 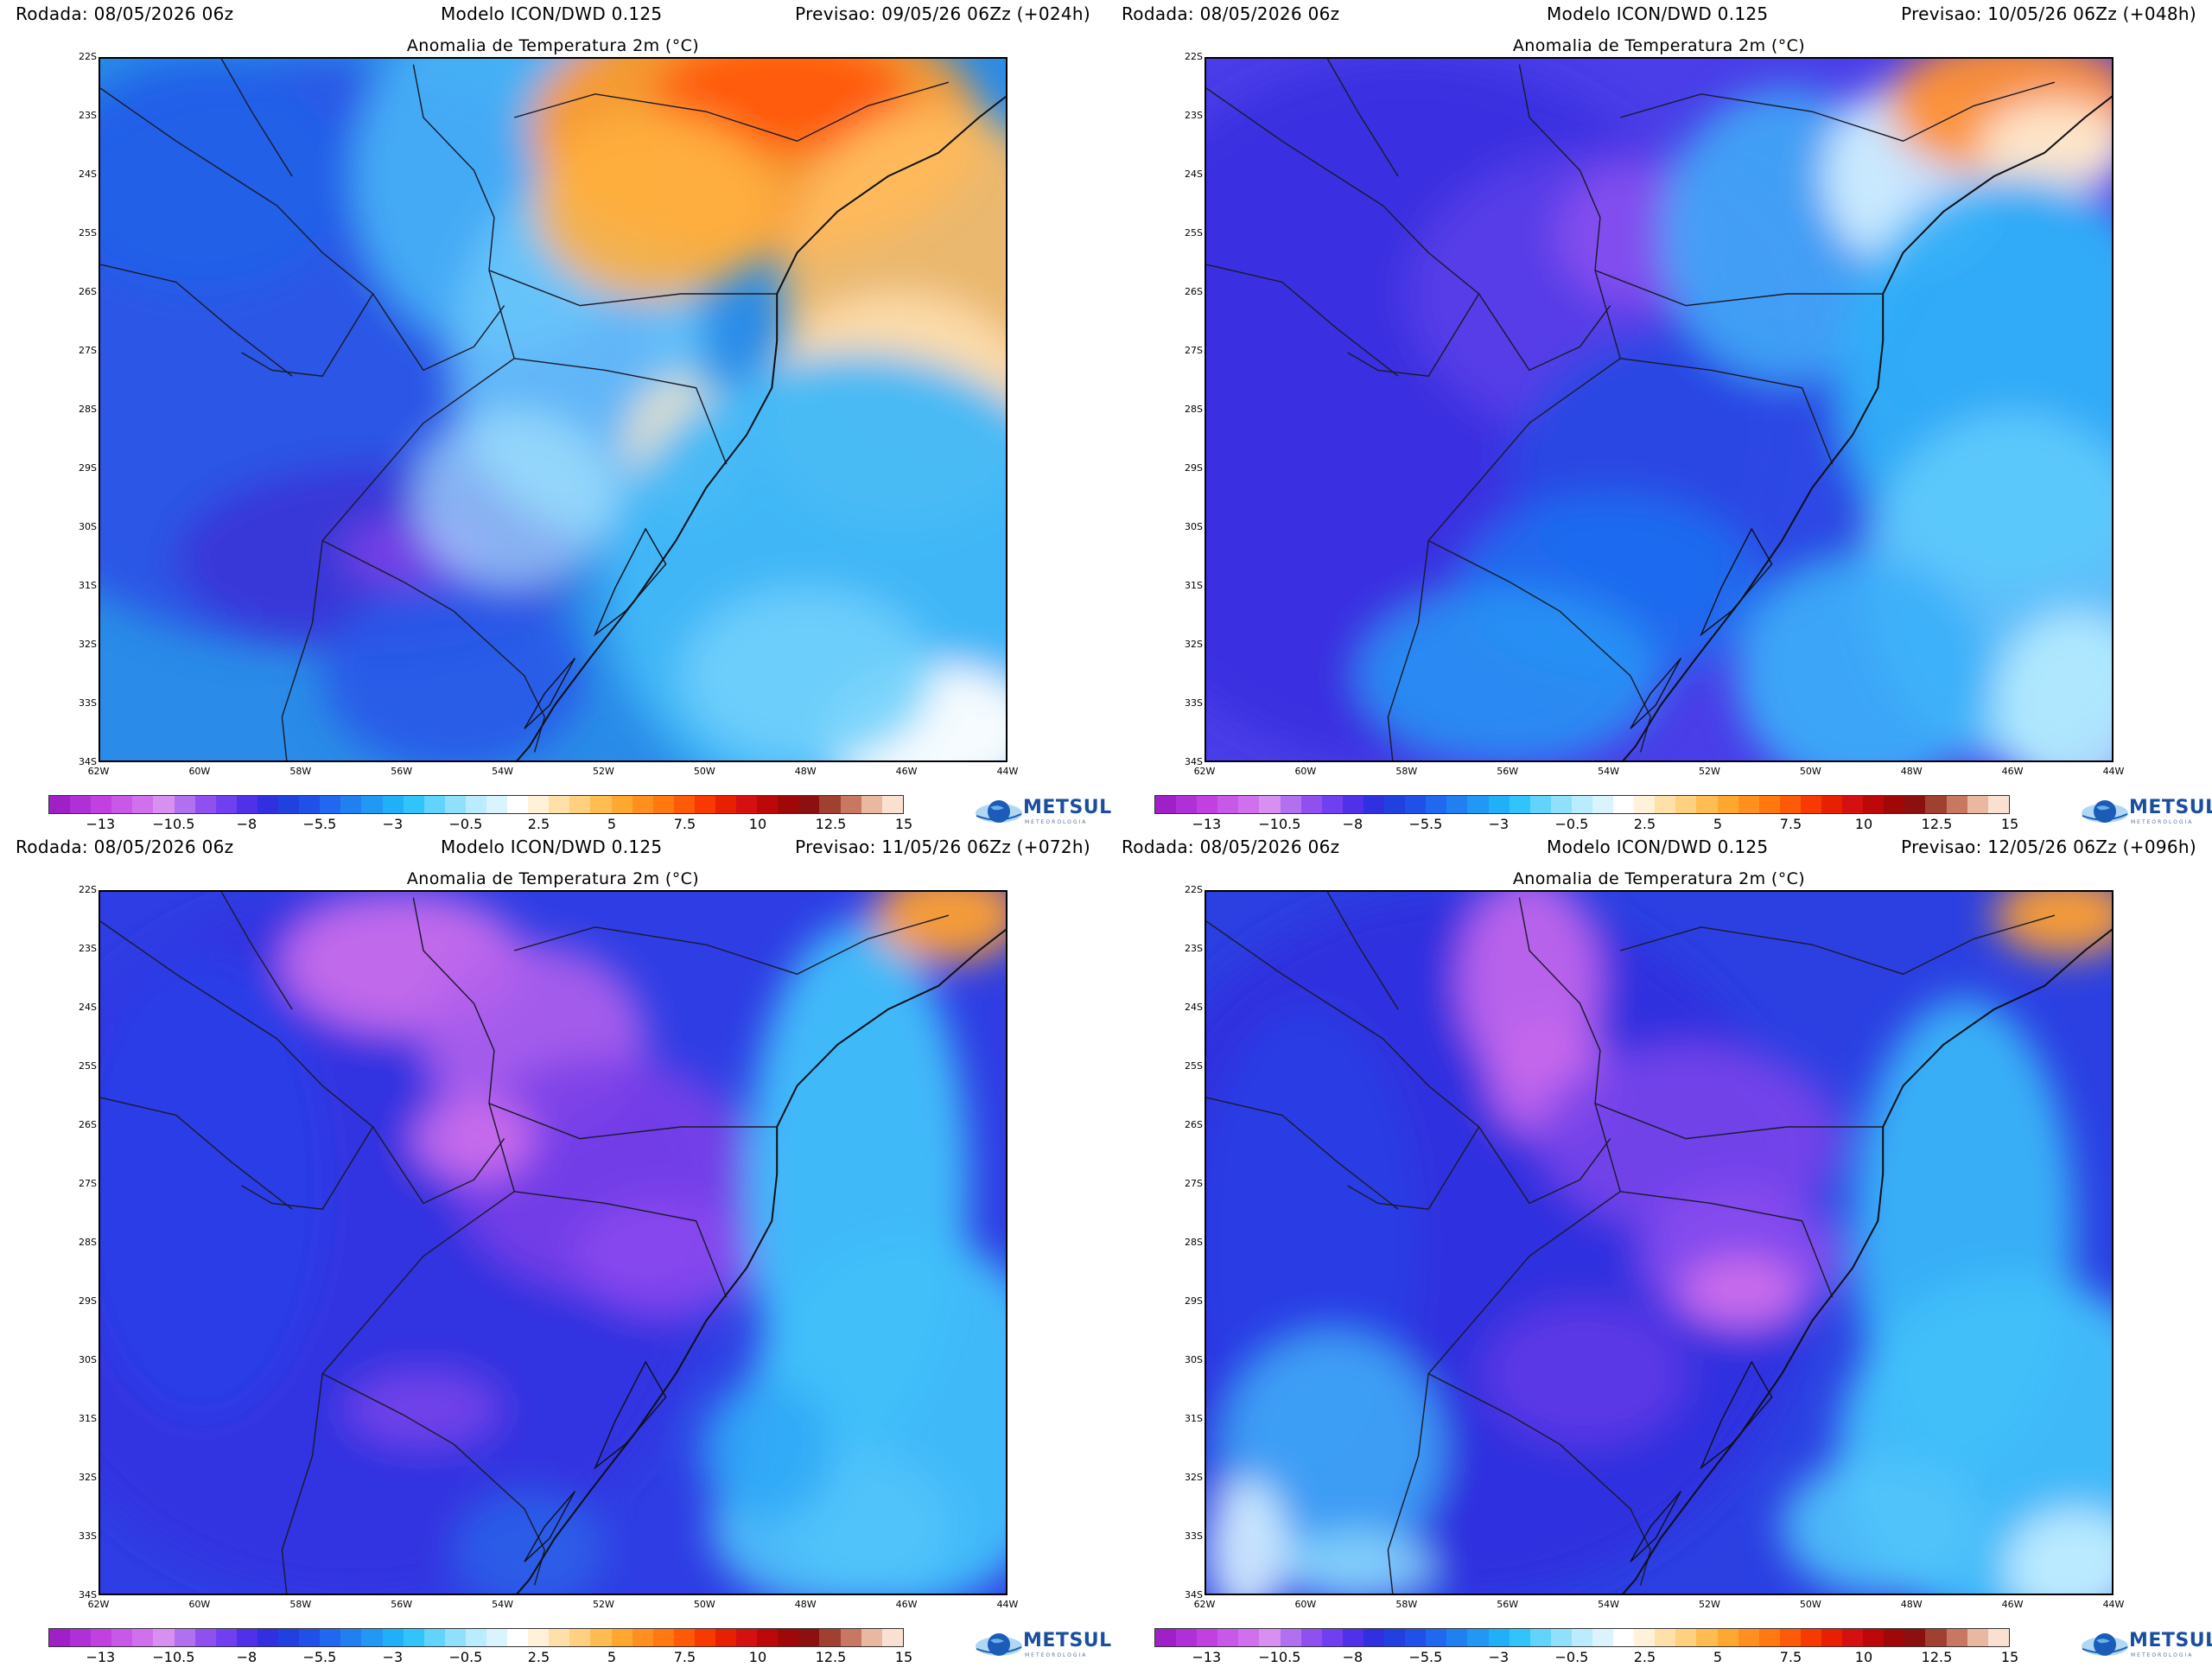 What do you see at coordinates (1194, 1242) in the screenshot?
I see `latitude-tick-label: 28S` at bounding box center [1194, 1242].